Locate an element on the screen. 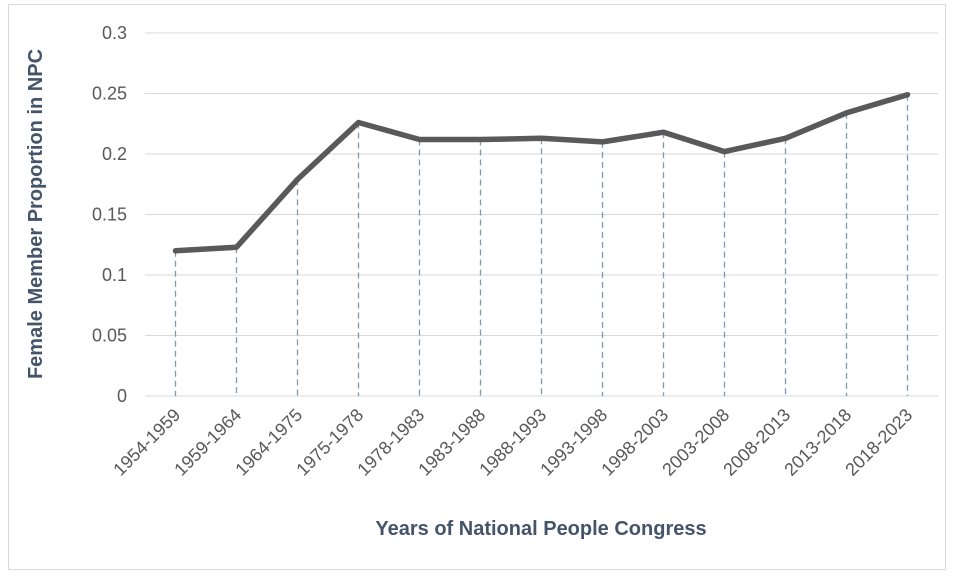 This screenshot has width=956, height=578. y-tick-label: 0.2 is located at coordinates (114, 154).